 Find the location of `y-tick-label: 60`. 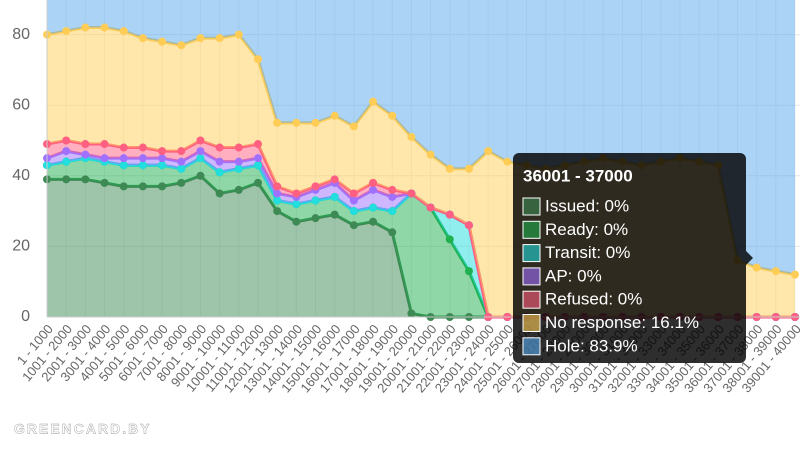

y-tick-label: 60 is located at coordinates (21, 104).